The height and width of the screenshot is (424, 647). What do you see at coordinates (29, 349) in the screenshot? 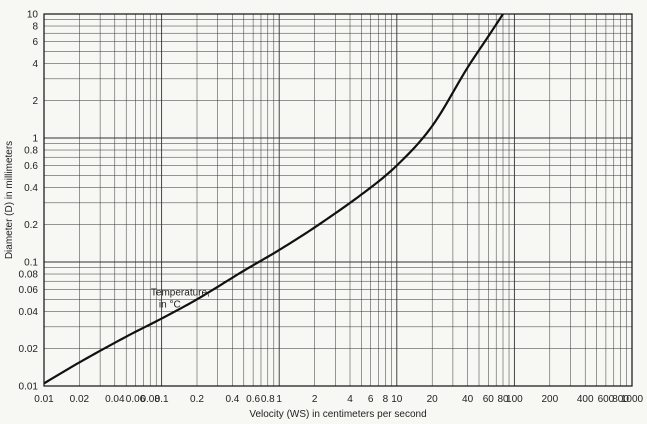
I see `y-tick-label: 0.02` at bounding box center [29, 349].